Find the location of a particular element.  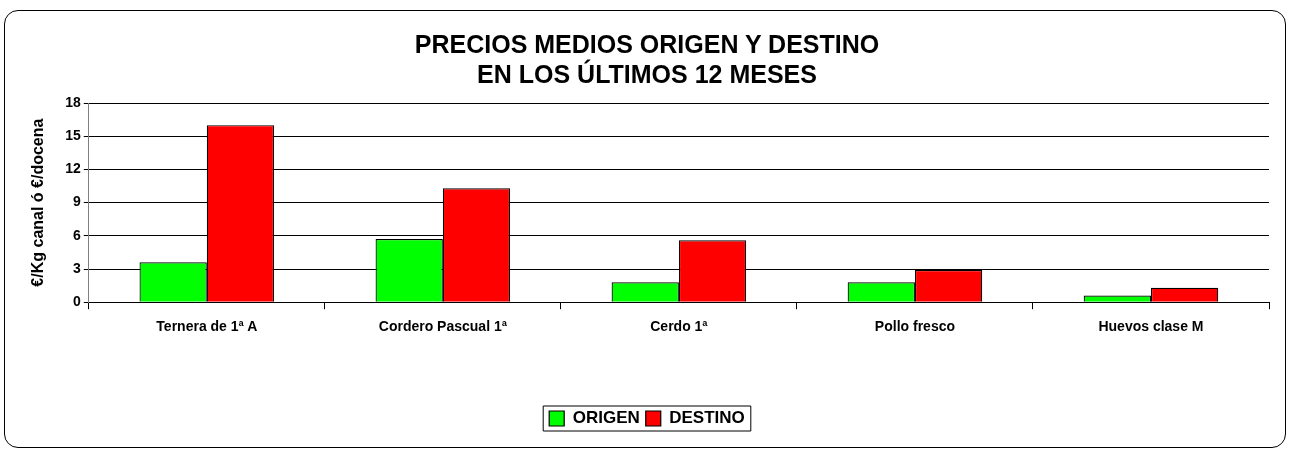

y-tick-label: 0 is located at coordinates (76, 301).